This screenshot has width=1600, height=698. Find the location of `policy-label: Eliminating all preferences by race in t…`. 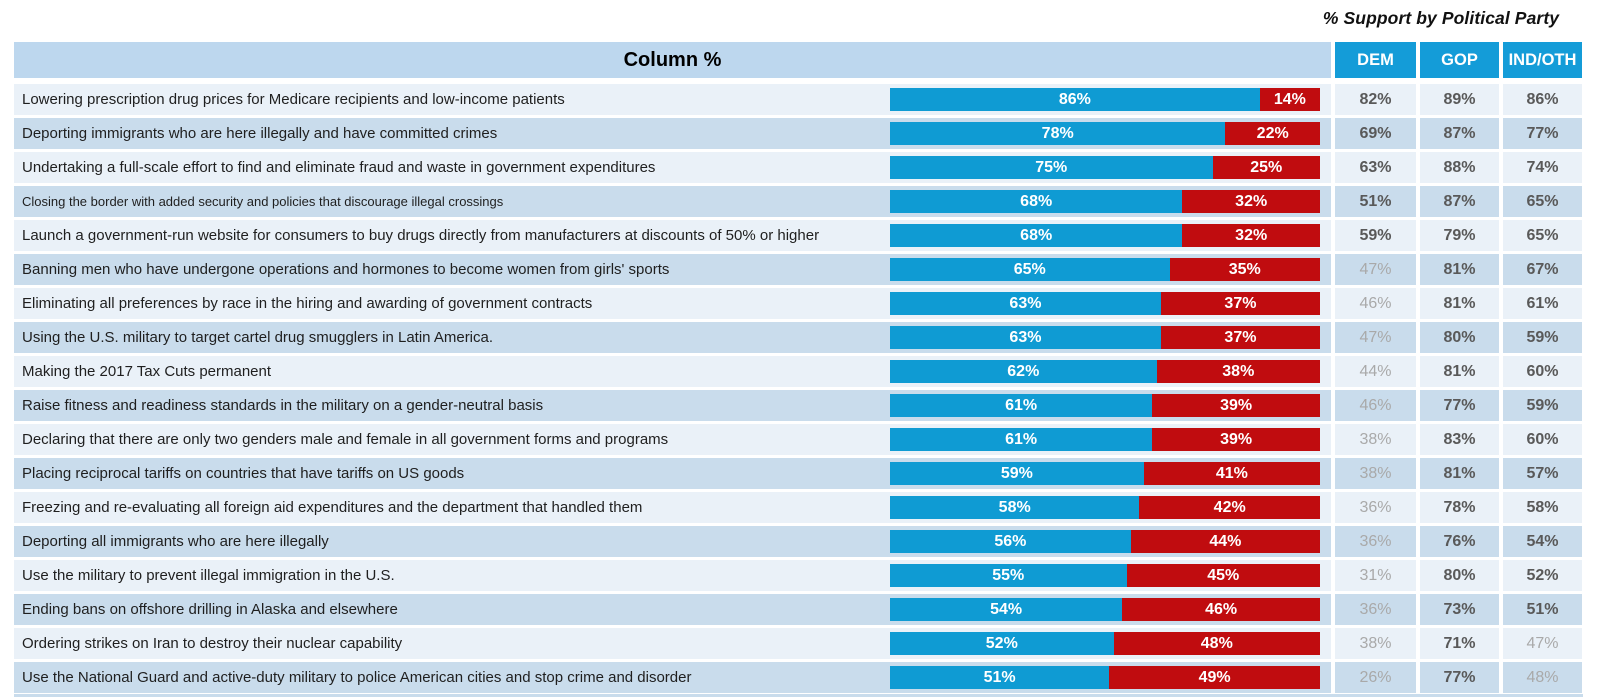

policy-label: Eliminating all preferences by race in t… is located at coordinates (307, 303).